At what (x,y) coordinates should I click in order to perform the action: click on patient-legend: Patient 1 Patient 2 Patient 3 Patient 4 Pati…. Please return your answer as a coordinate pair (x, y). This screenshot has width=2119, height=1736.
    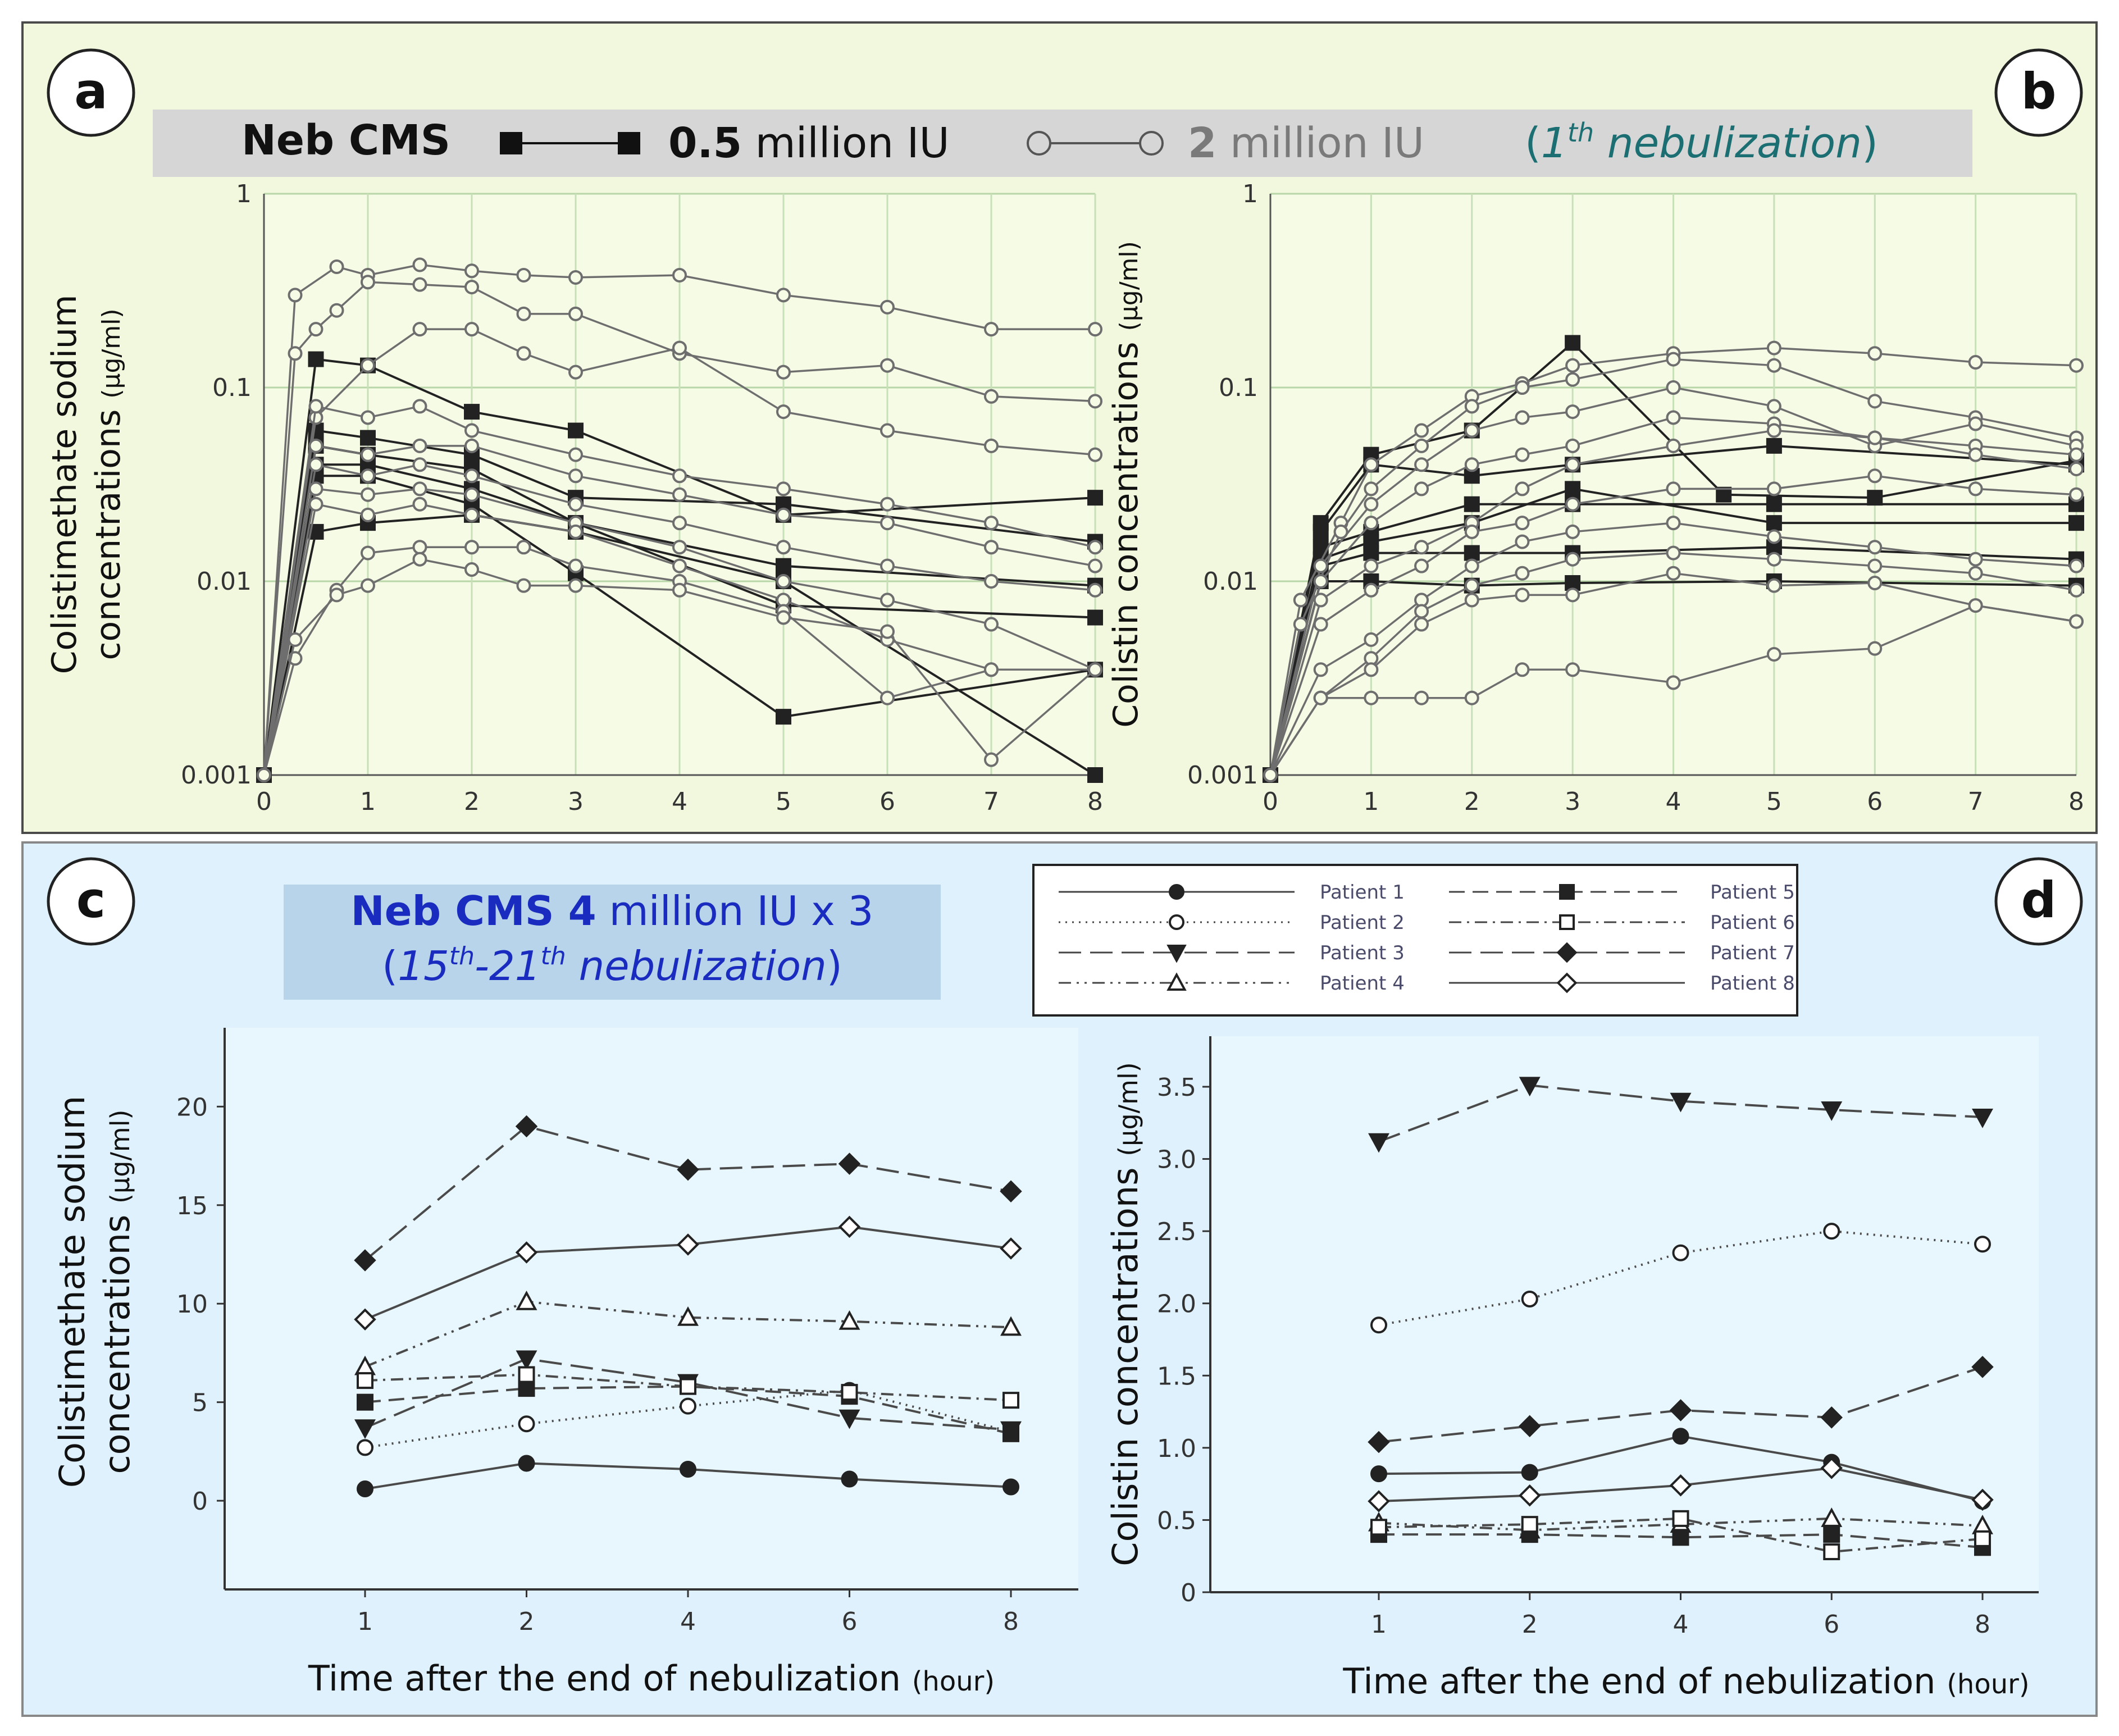
    Looking at the image, I should click on (1415, 940).